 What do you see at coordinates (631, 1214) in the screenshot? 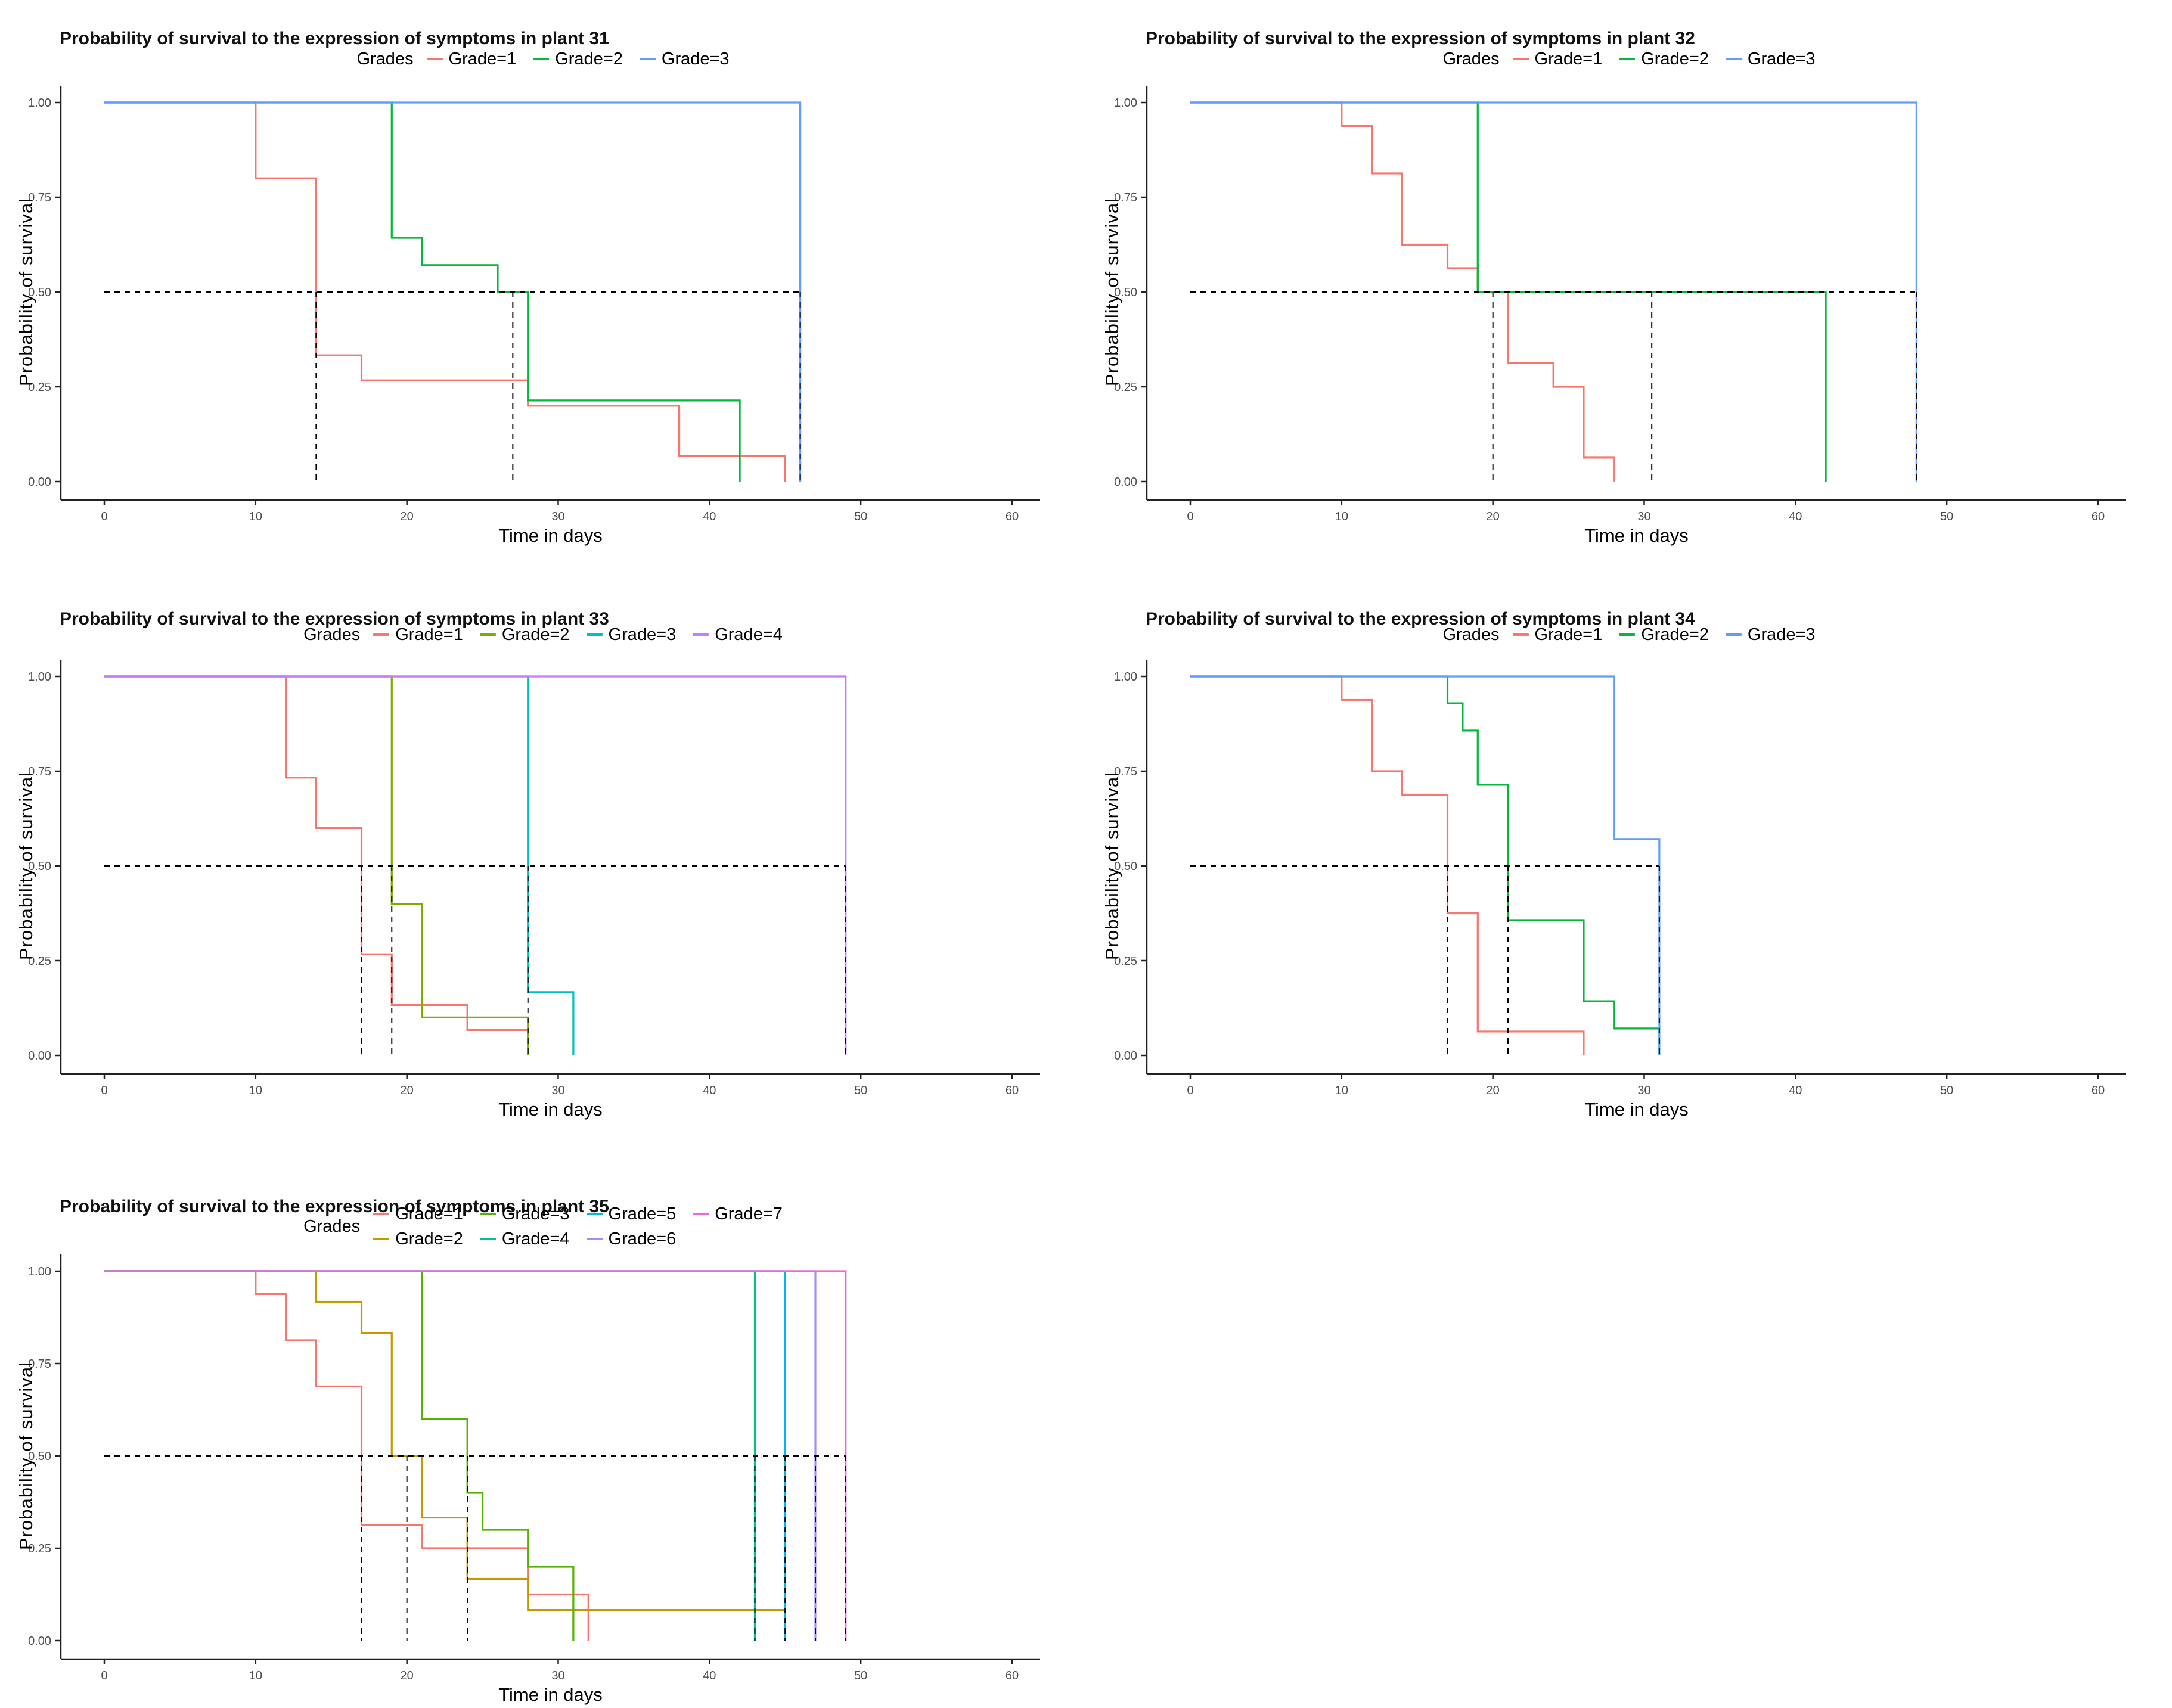
I see `legend-item: Grade=5` at bounding box center [631, 1214].